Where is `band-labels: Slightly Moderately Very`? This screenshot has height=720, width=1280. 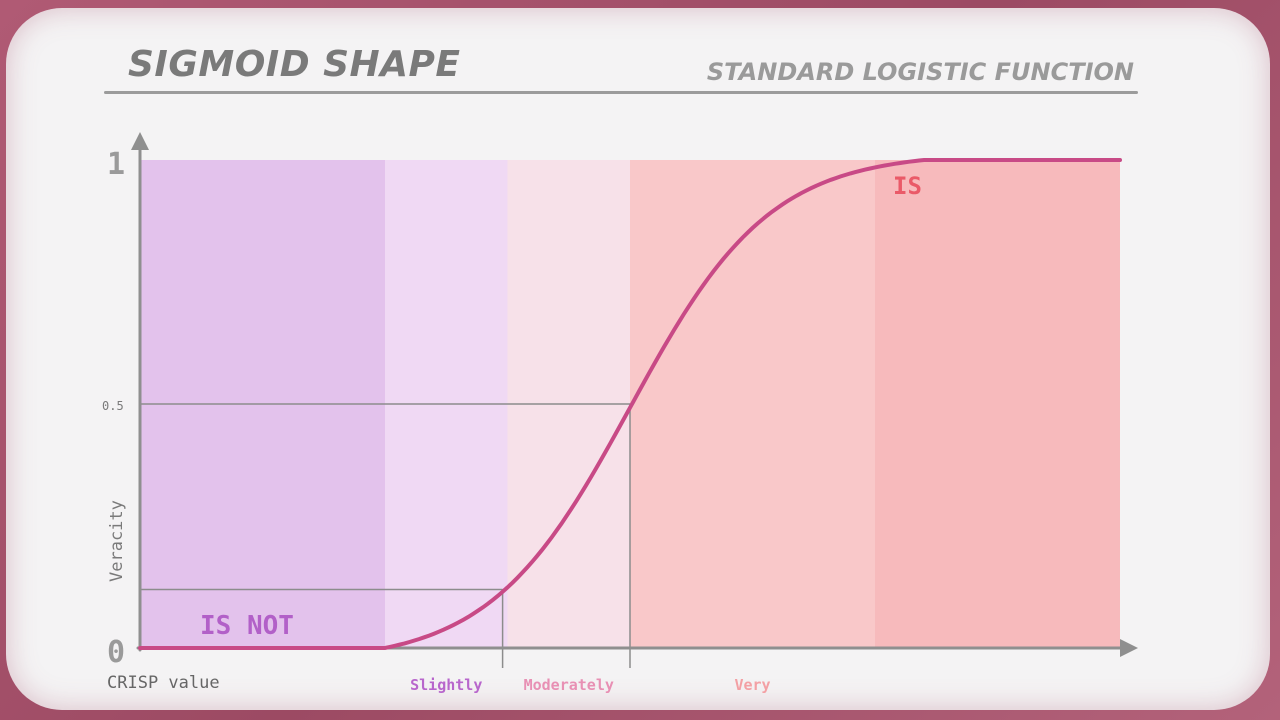 band-labels: Slightly Moderately Very is located at coordinates (590, 685).